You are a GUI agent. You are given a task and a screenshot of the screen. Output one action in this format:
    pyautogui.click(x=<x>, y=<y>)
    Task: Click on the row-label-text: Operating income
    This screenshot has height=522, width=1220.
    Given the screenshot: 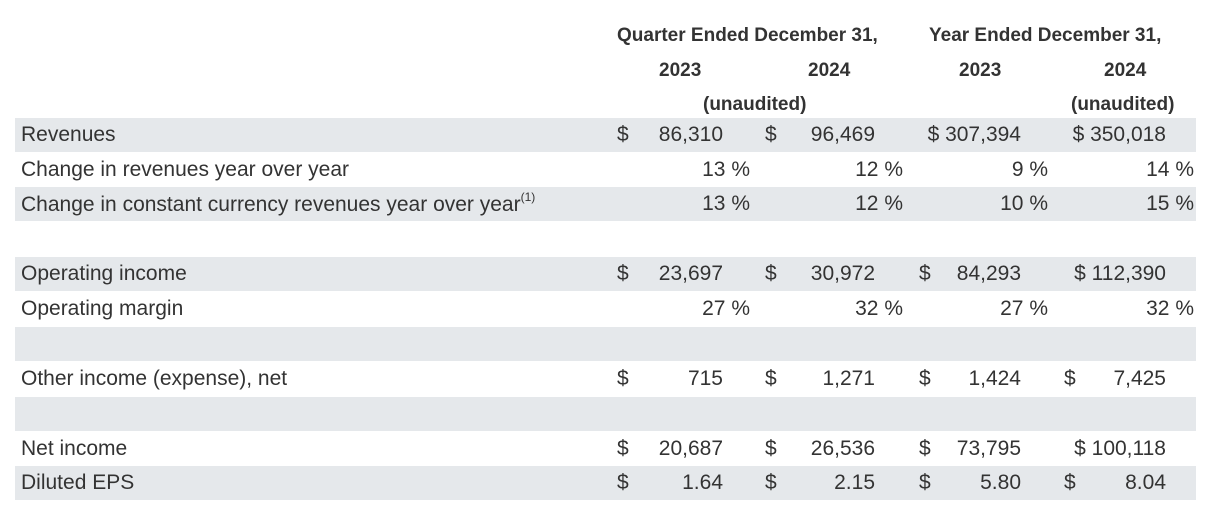 What is the action you would take?
    pyautogui.click(x=104, y=273)
    